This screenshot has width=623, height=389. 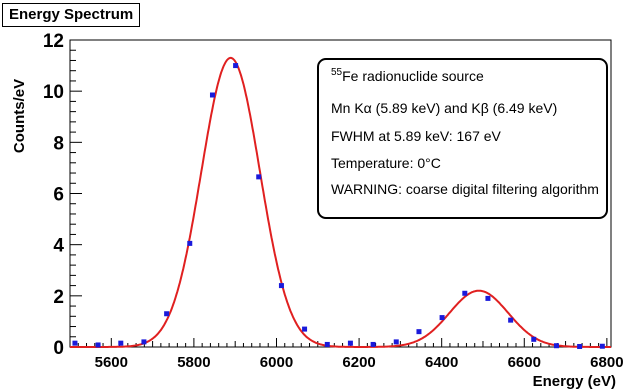 What do you see at coordinates (441, 362) in the screenshot?
I see `x-tick-label: 6400` at bounding box center [441, 362].